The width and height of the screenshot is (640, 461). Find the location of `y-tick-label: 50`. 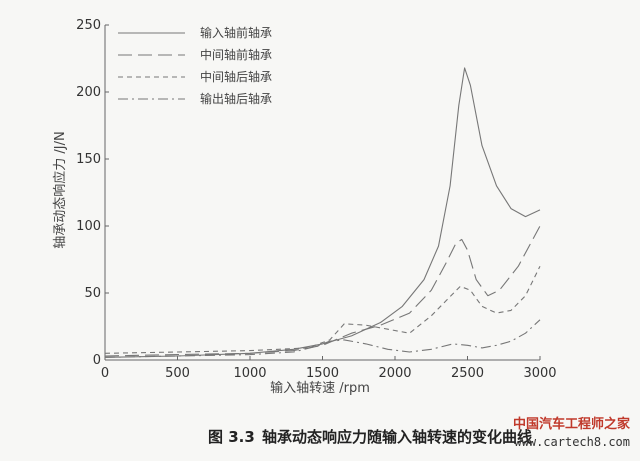

y-tick-label: 50 is located at coordinates (92, 293).